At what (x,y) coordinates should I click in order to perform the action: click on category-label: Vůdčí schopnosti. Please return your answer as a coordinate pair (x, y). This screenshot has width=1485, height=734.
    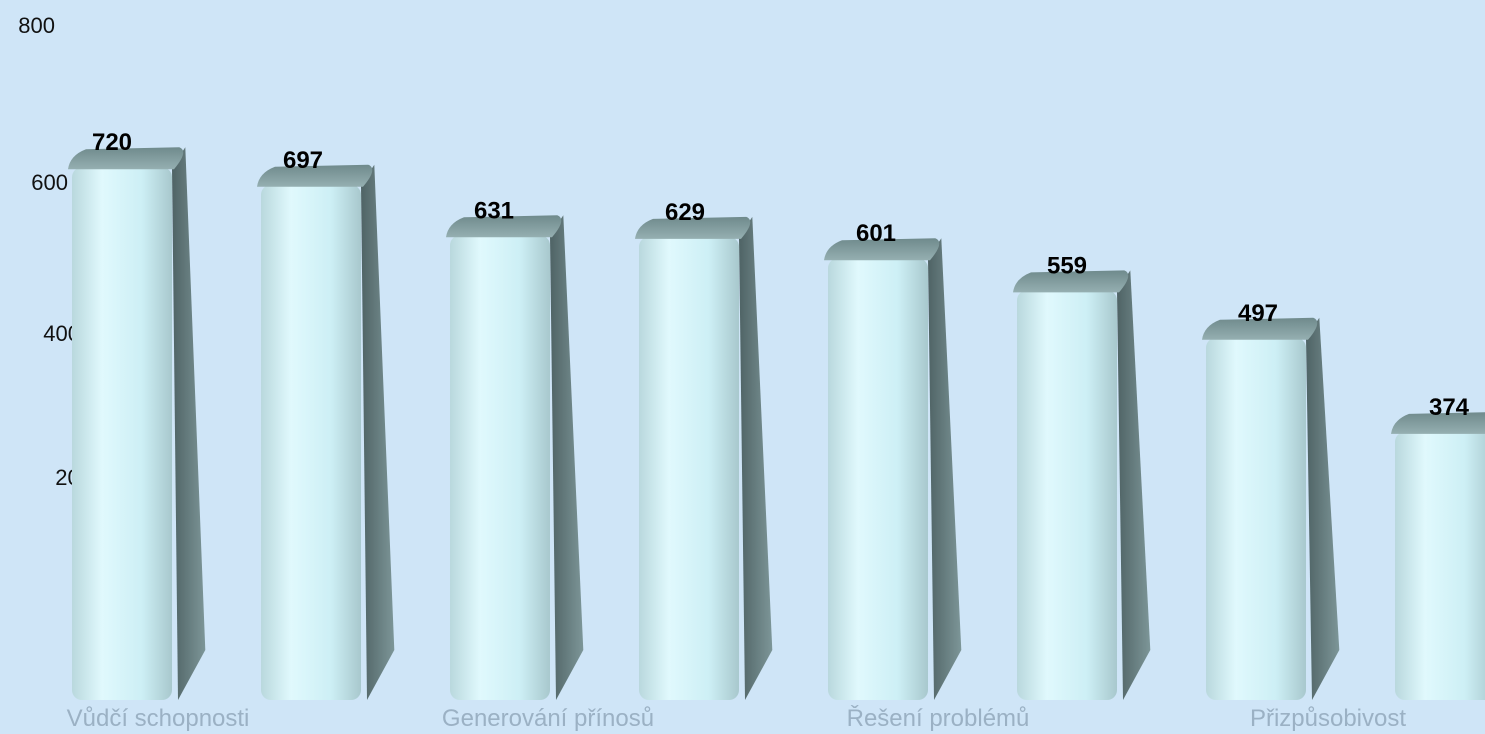
    Looking at the image, I should click on (158, 718).